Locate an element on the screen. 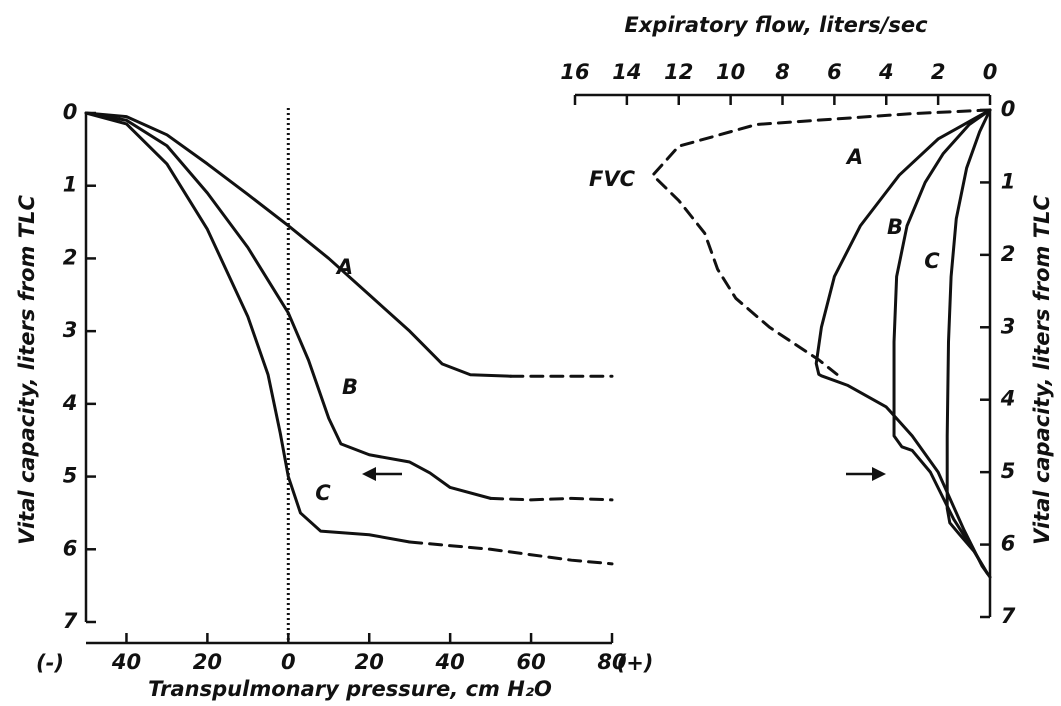 The width and height of the screenshot is (1061, 706). x-tick-label: 60 is located at coordinates (530, 662).